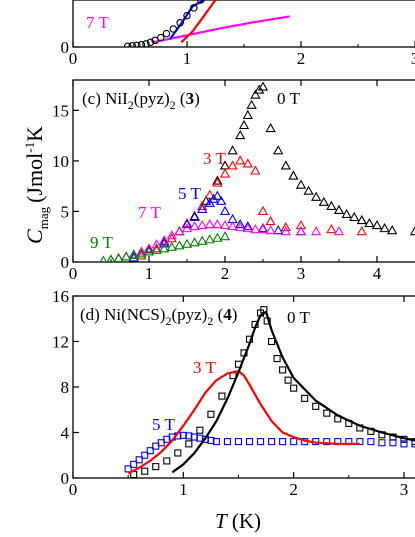 Image resolution: width=415 pixels, height=537 pixels. I want to click on x-tick-label: 0, so click(73, 58).